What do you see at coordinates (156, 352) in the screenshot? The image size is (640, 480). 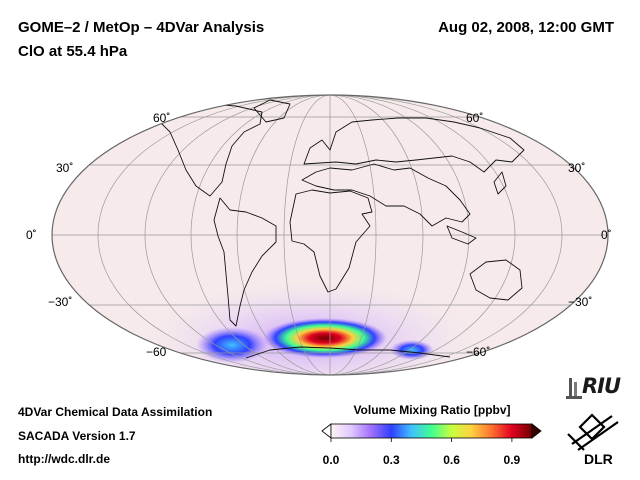 I see `lat-label-left-minus-60: −60` at bounding box center [156, 352].